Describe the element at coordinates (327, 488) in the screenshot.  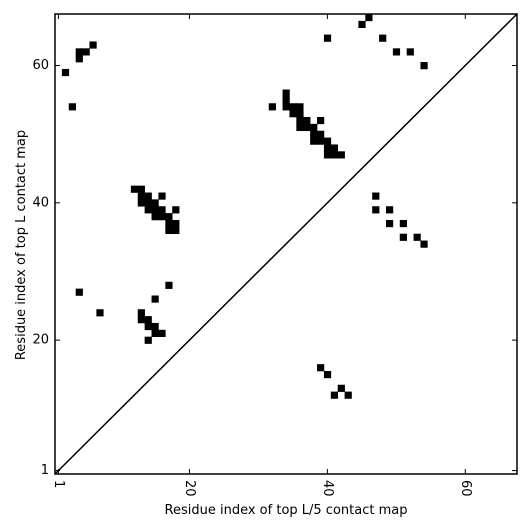
I see `x-tick-label: 40` at that location.